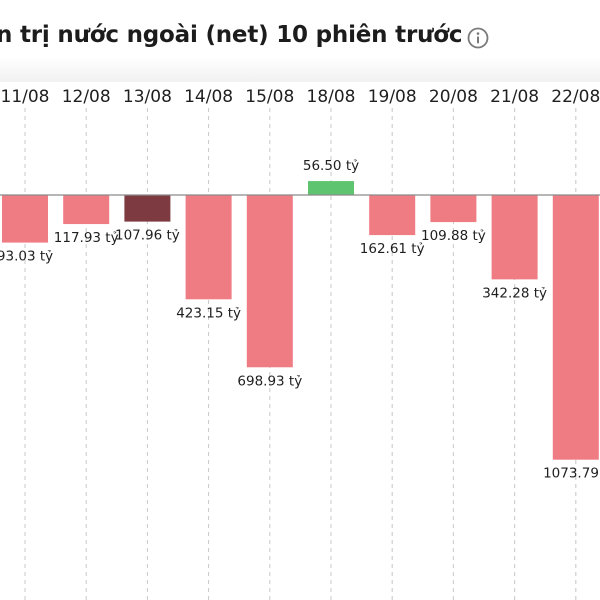 This screenshot has height=600, width=600. What do you see at coordinates (514, 293) in the screenshot?
I see `data-label: 342.28 tỷ` at bounding box center [514, 293].